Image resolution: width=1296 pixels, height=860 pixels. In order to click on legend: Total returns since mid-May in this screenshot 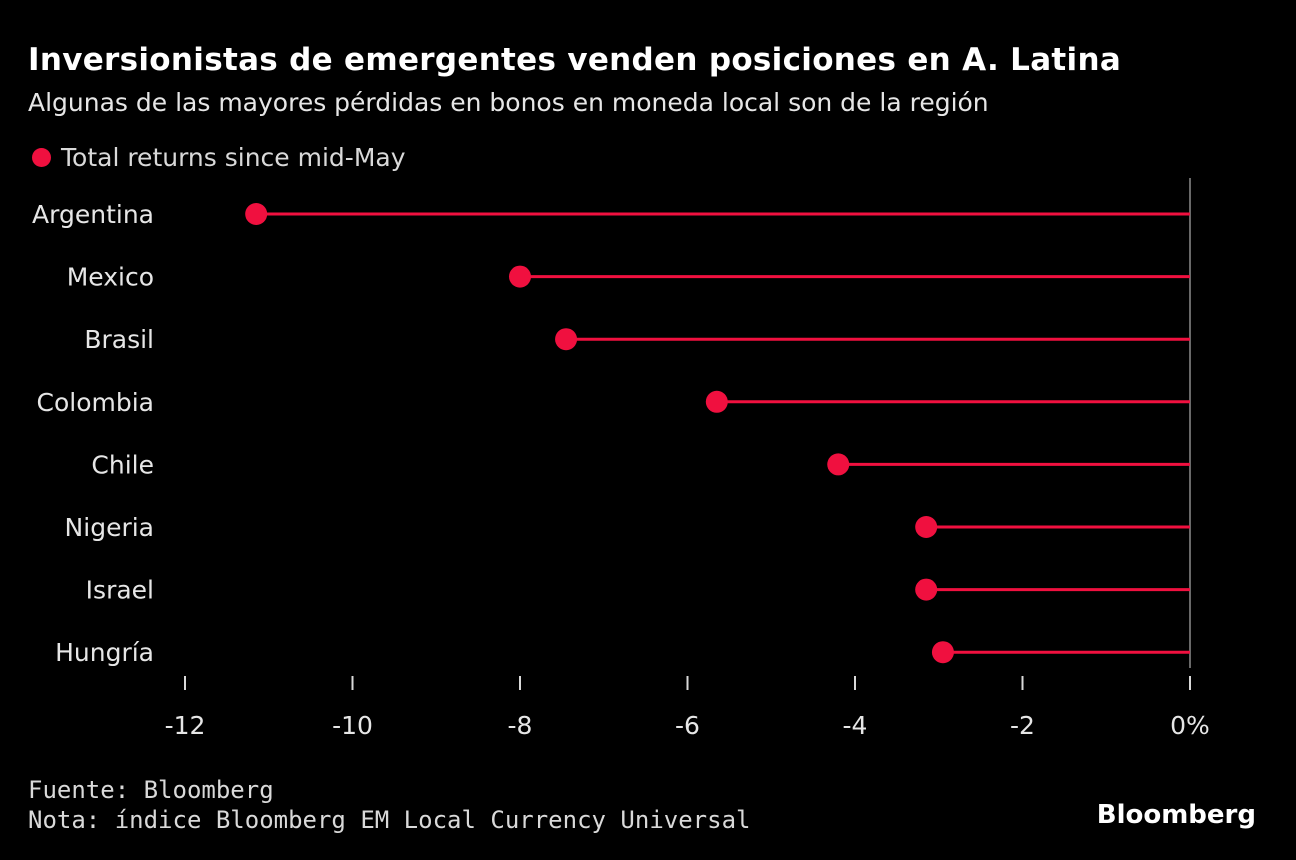, I will do `click(219, 157)`.